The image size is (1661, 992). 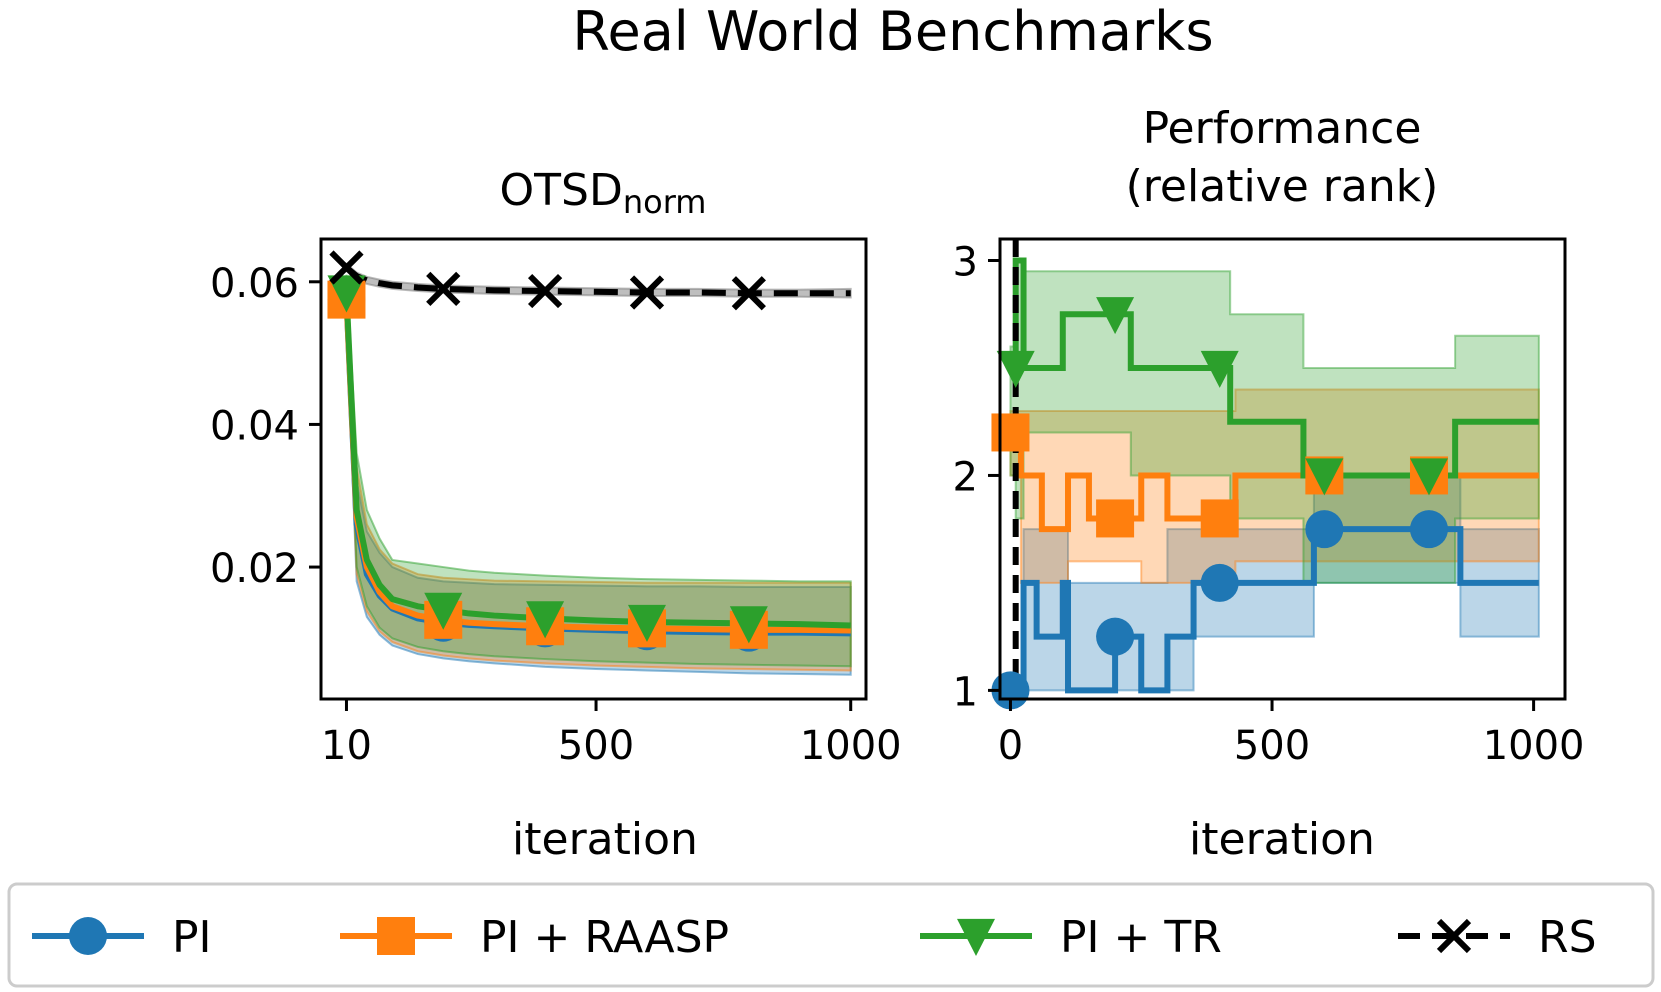 What do you see at coordinates (1282, 186) in the screenshot?
I see `chart-performance-title-line2: (relative rank)` at bounding box center [1282, 186].